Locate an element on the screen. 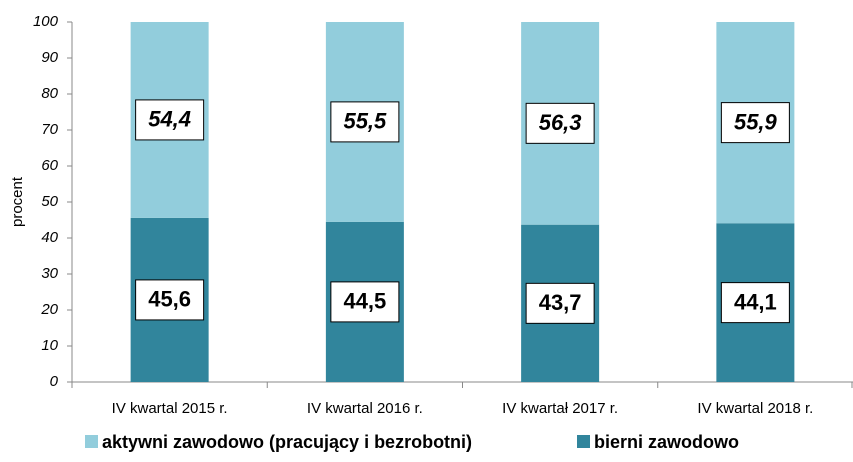 The height and width of the screenshot is (462, 853). value-label: 55,9 is located at coordinates (756, 121).